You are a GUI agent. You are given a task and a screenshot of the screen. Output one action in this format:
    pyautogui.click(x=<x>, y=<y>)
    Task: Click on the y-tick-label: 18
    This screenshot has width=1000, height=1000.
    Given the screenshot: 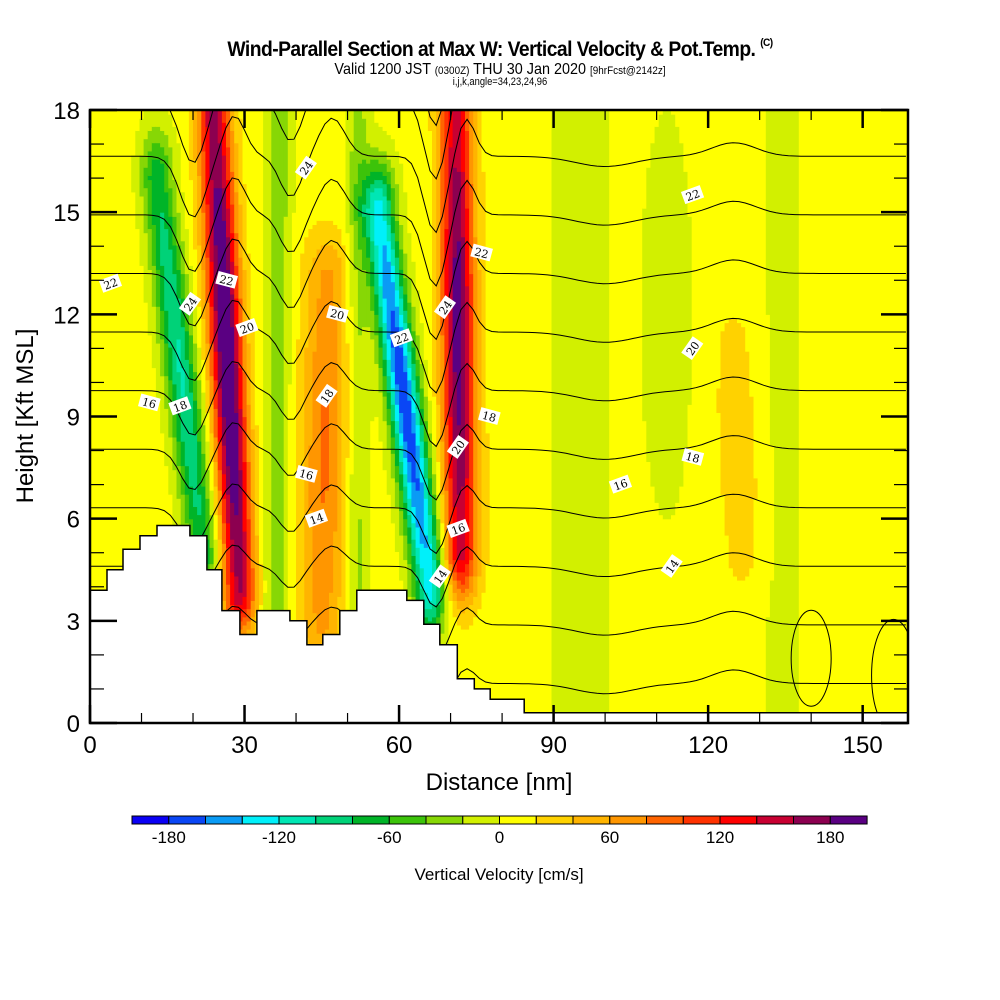 What is the action you would take?
    pyautogui.click(x=66, y=111)
    